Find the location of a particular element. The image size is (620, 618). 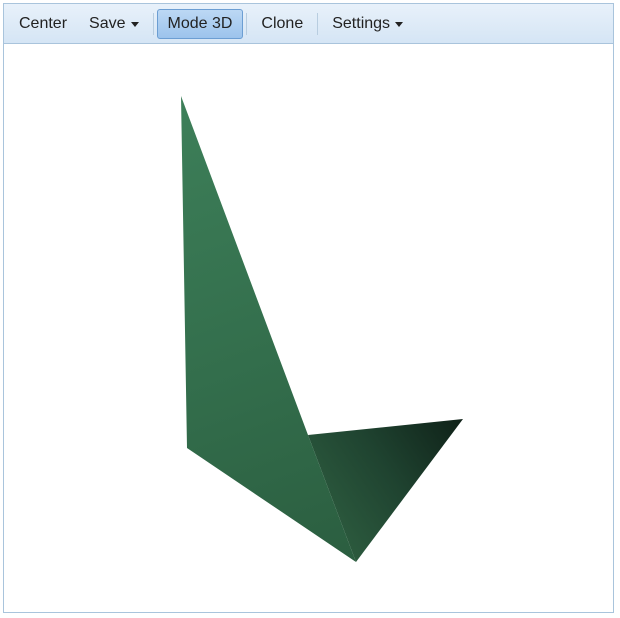

settings-button-label: Settings is located at coordinates (361, 23).